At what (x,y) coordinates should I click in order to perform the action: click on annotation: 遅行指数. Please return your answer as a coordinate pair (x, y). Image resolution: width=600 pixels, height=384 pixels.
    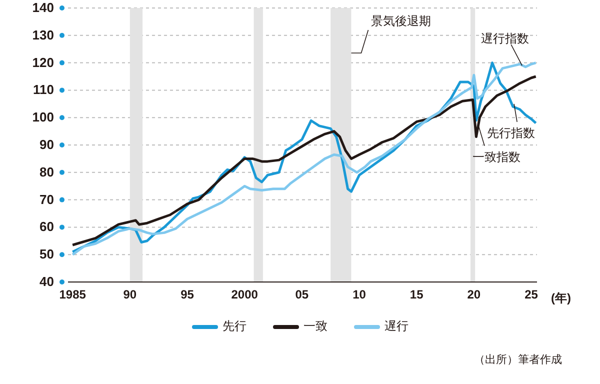
    Looking at the image, I should click on (505, 39).